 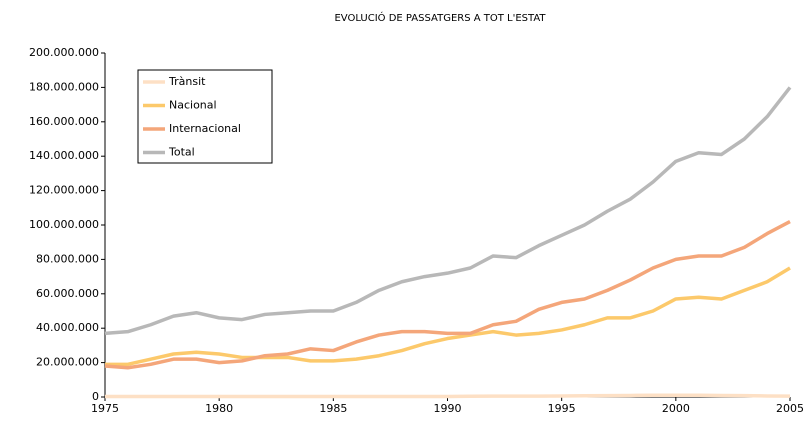 What do you see at coordinates (676, 408) in the screenshot?
I see `x-tick-label: 2000` at bounding box center [676, 408].